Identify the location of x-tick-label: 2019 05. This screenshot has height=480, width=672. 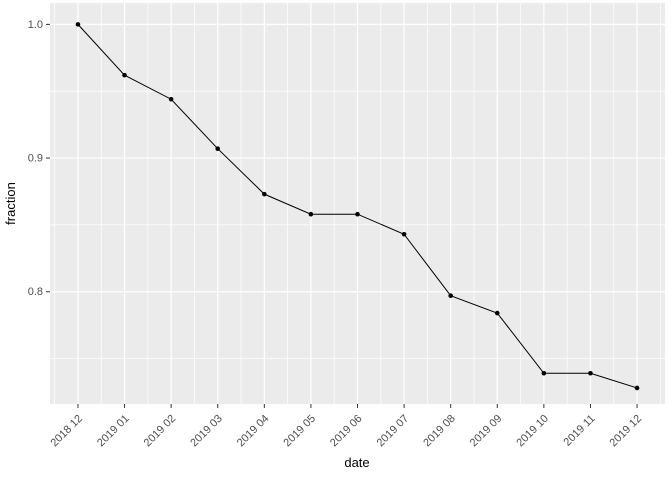
(299, 431).